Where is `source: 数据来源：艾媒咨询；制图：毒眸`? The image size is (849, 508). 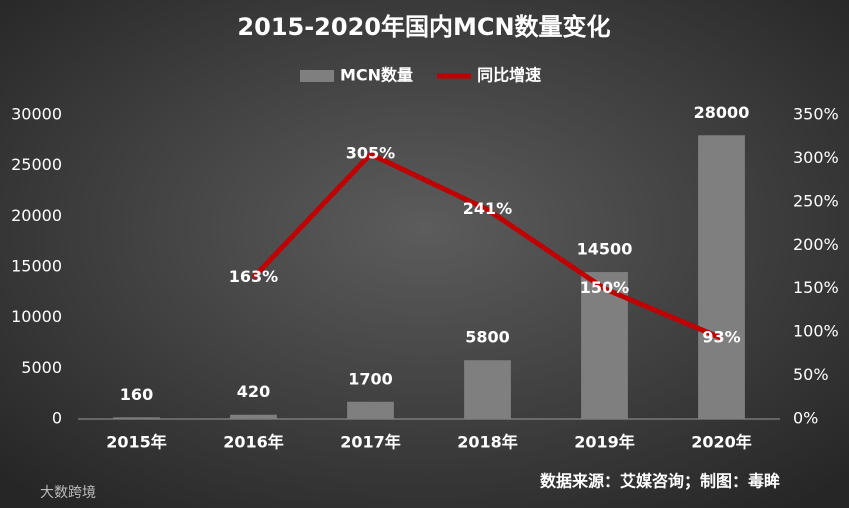 source: 数据来源：艾媒咨询；制图：毒眸 is located at coordinates (660, 481).